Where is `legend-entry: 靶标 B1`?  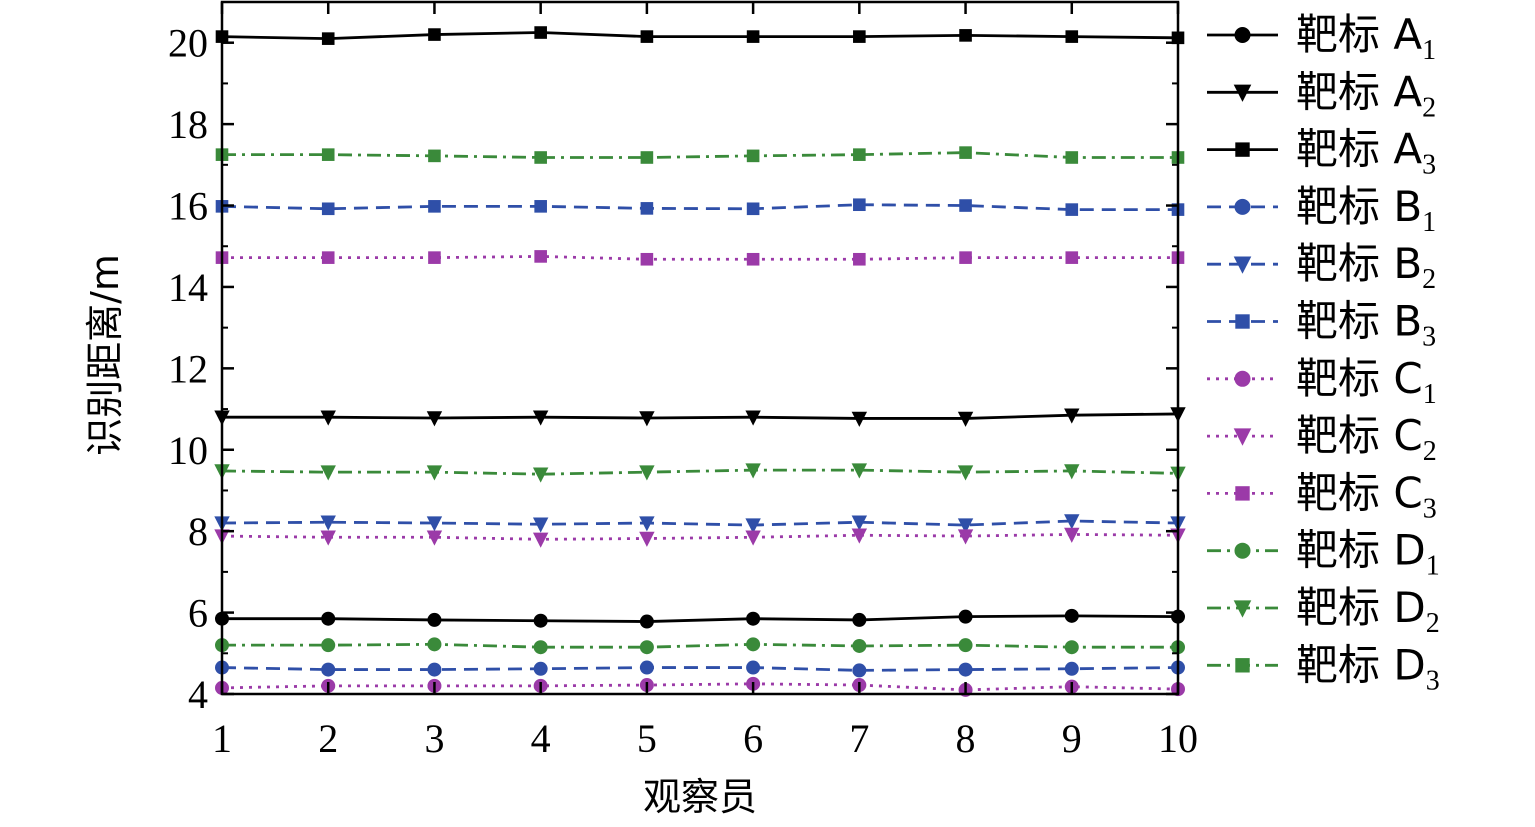
legend-entry: 靶标 B1 is located at coordinates (1321, 210).